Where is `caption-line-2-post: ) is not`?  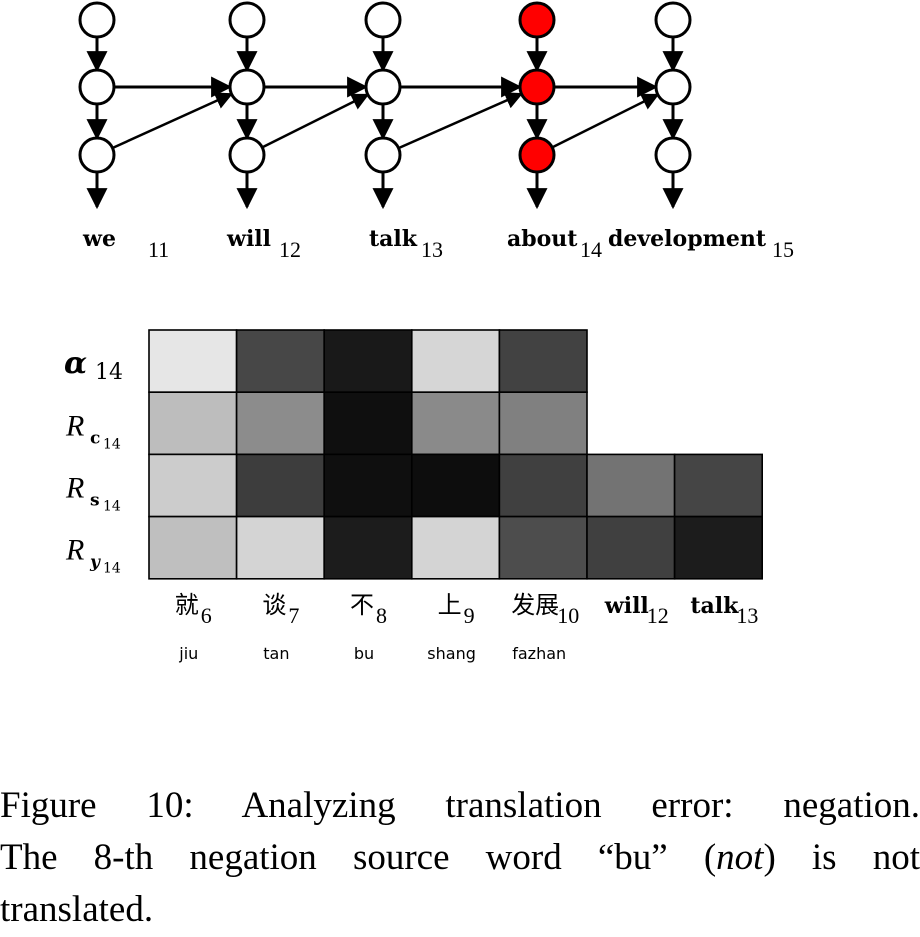 caption-line-2-post: ) is not is located at coordinates (841, 857).